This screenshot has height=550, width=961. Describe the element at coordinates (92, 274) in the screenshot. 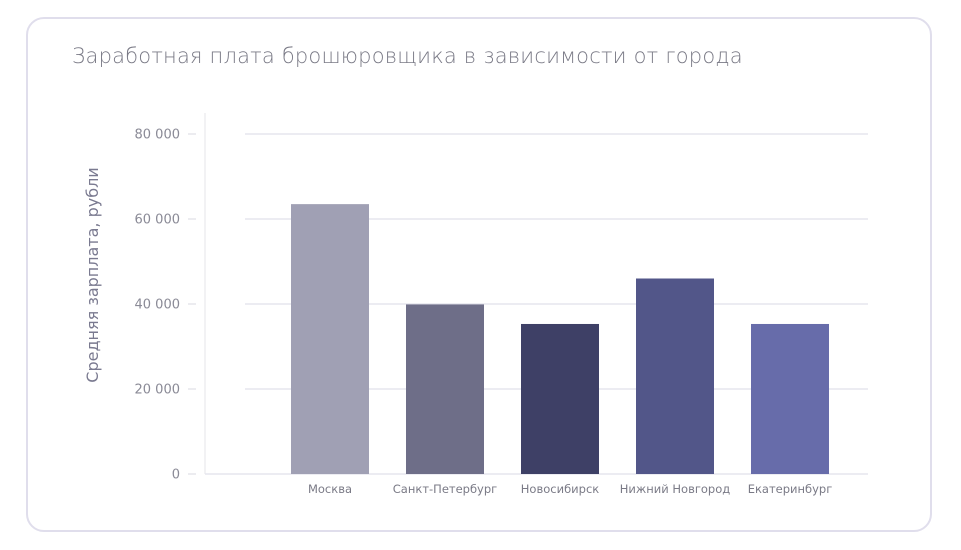

I see `y-axis-label: Средняя зарплата, рубли` at that location.